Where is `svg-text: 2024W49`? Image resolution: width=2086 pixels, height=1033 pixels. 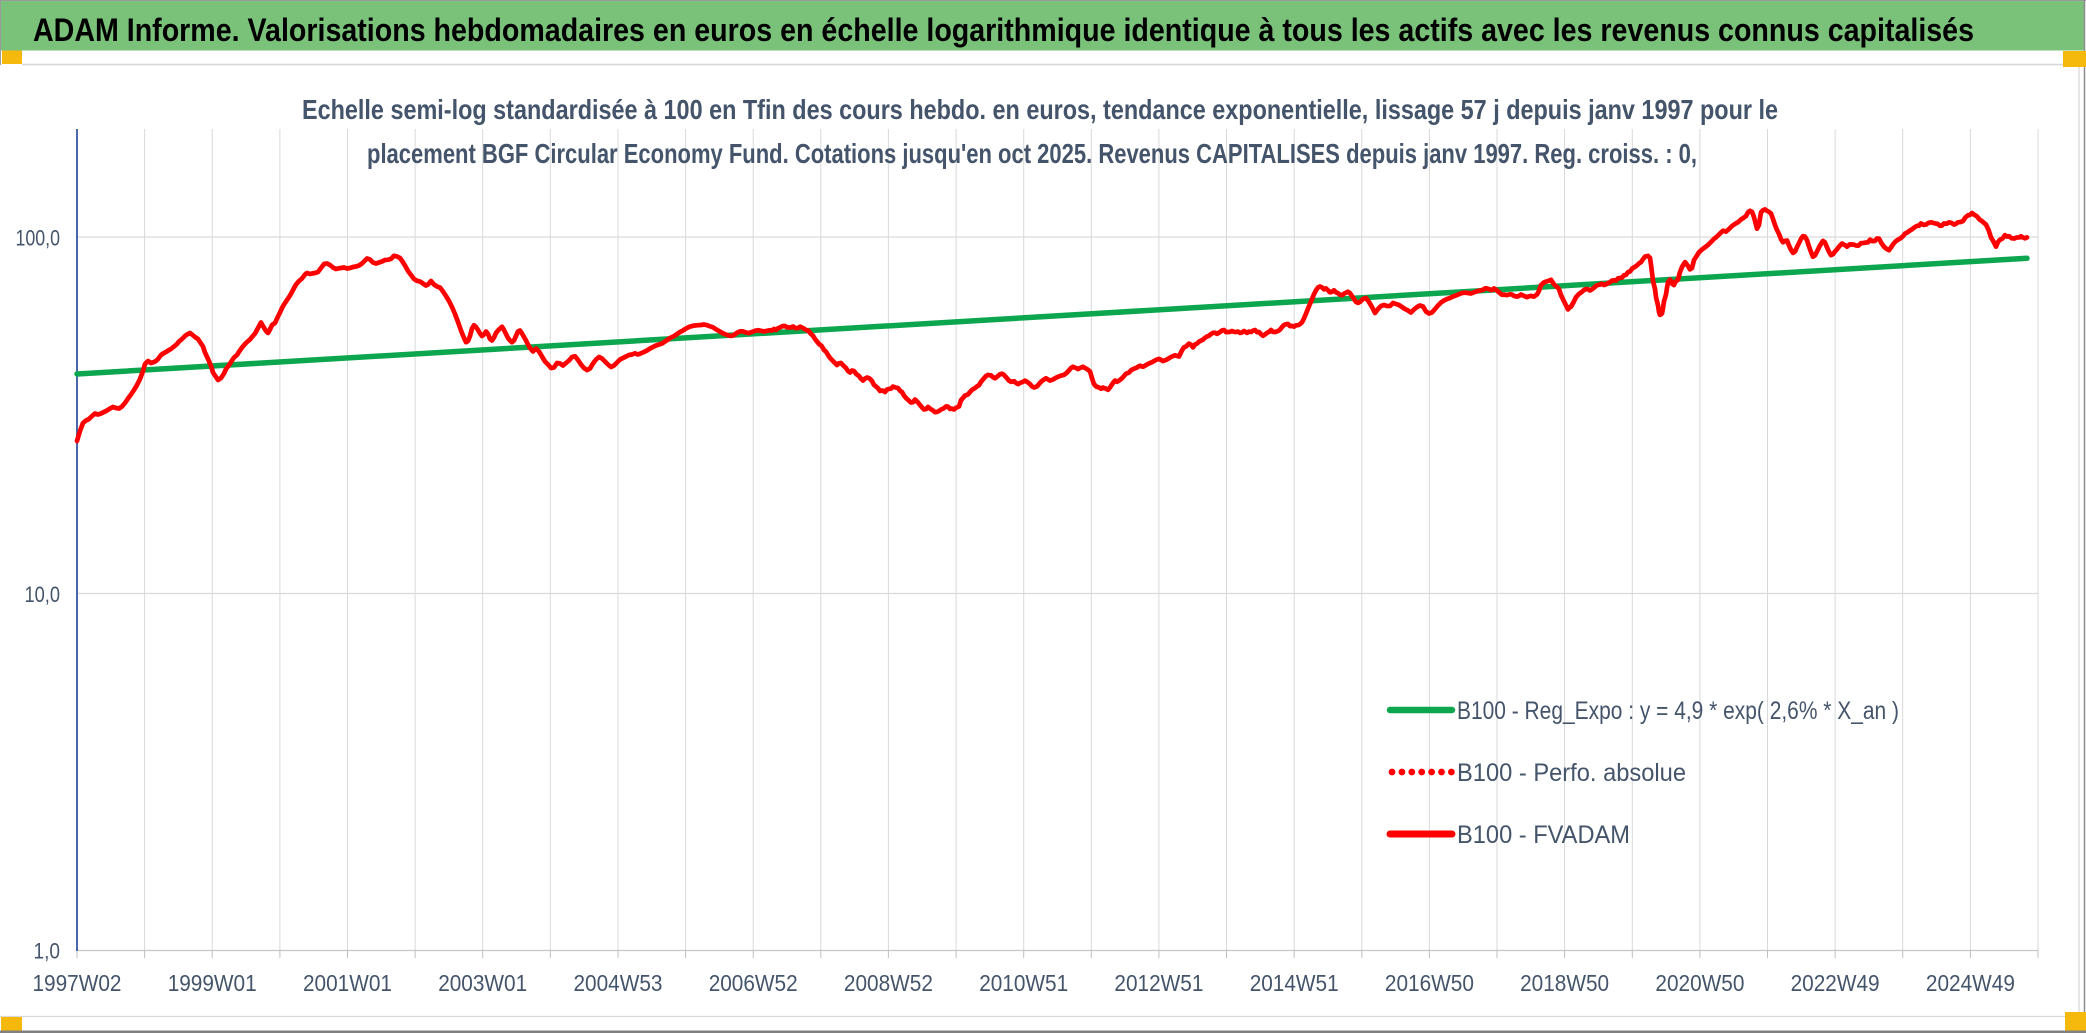 svg-text: 2024W49 is located at coordinates (1970, 983).